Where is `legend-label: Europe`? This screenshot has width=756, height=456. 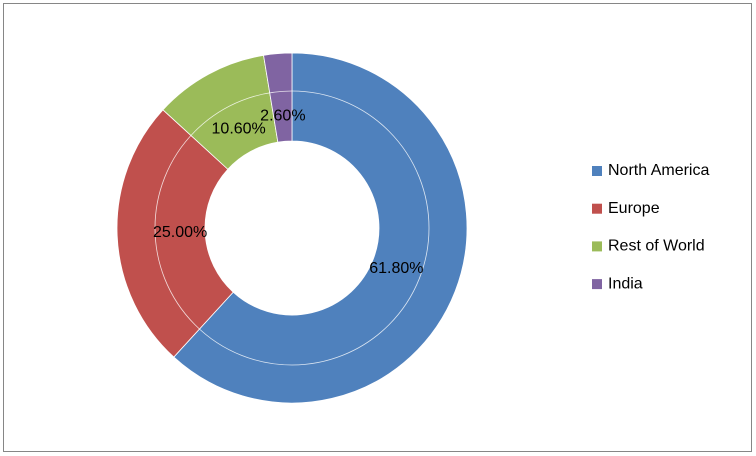 legend-label: Europe is located at coordinates (634, 208).